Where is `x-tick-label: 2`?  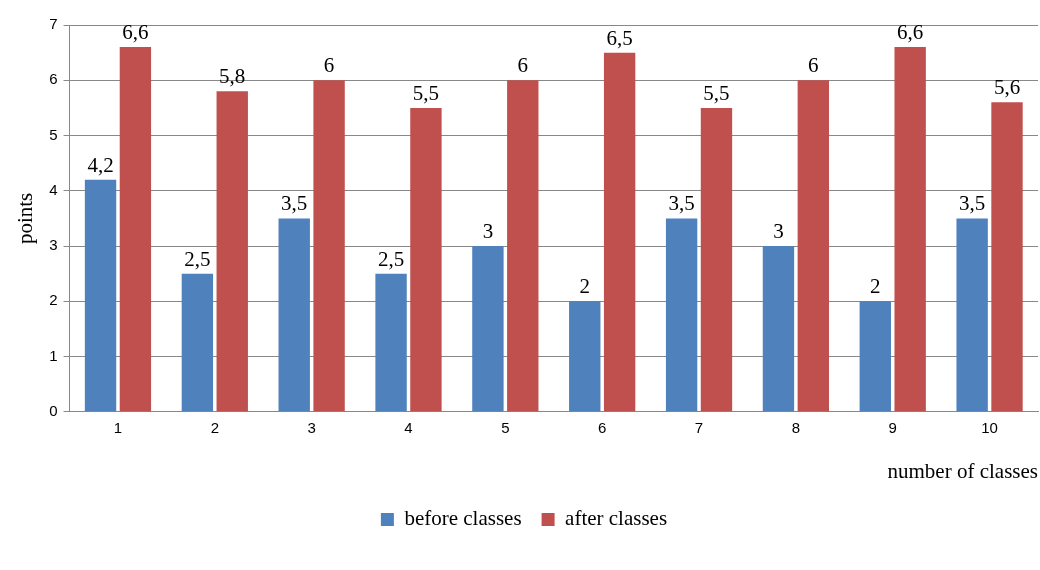
x-tick-label: 2 is located at coordinates (214, 427).